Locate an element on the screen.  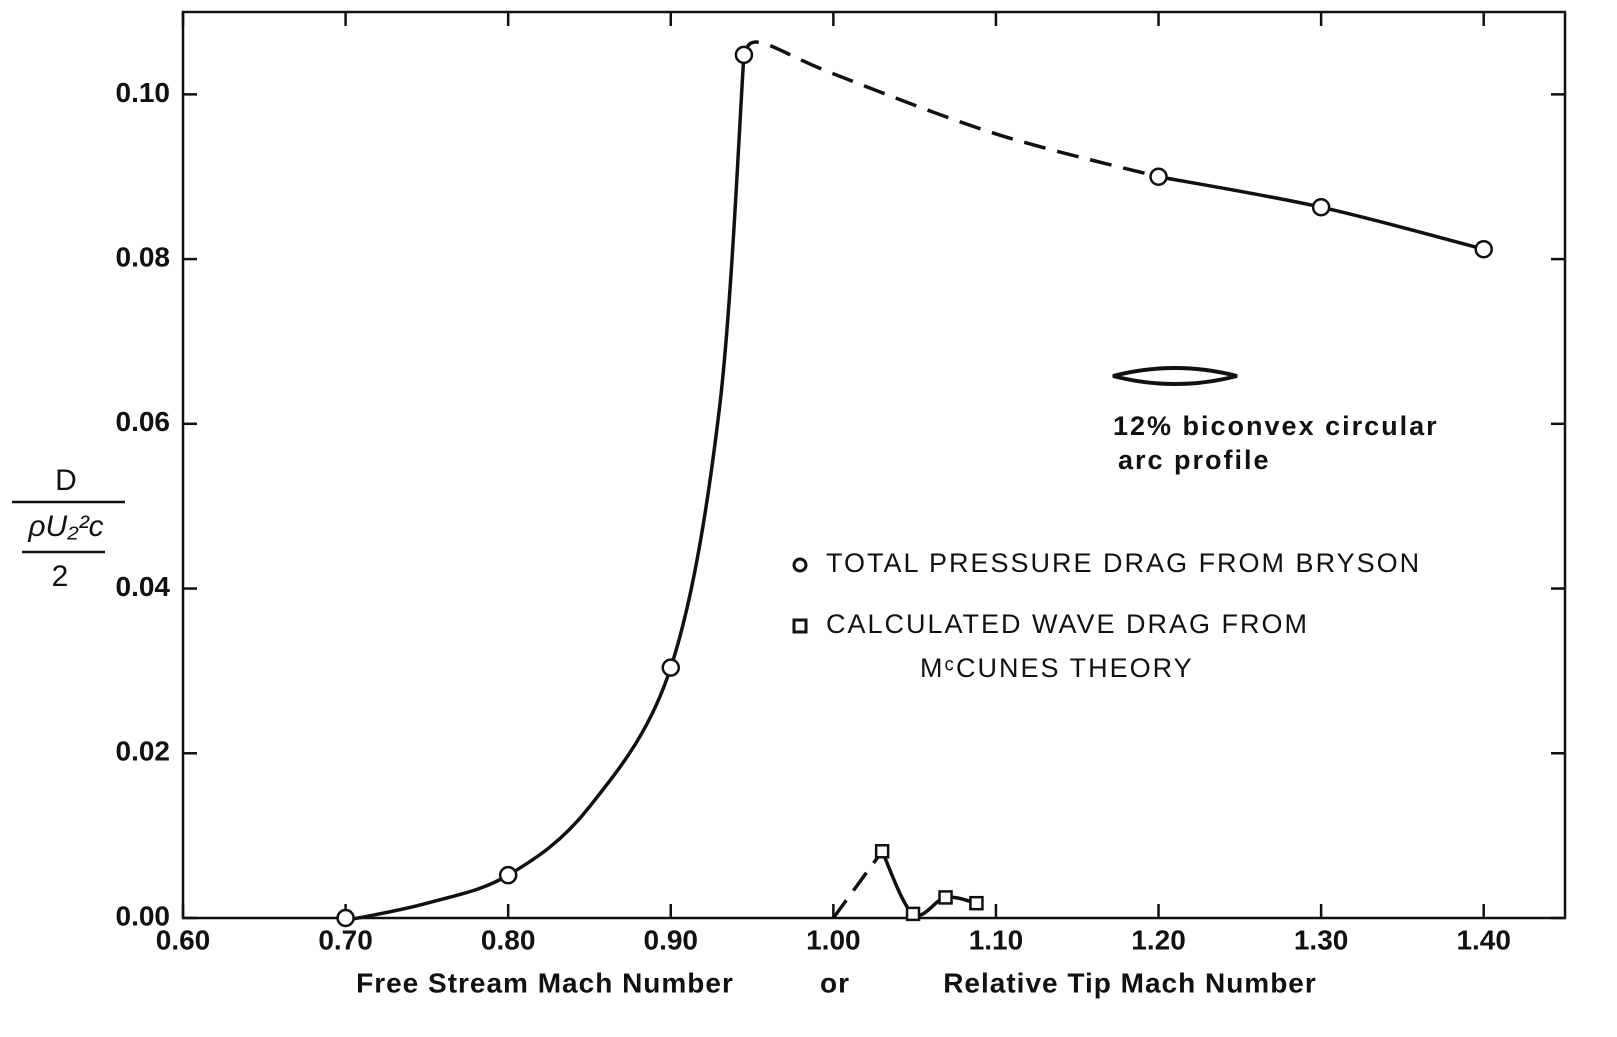
y-tick-label: 0.06 is located at coordinates (143, 421).